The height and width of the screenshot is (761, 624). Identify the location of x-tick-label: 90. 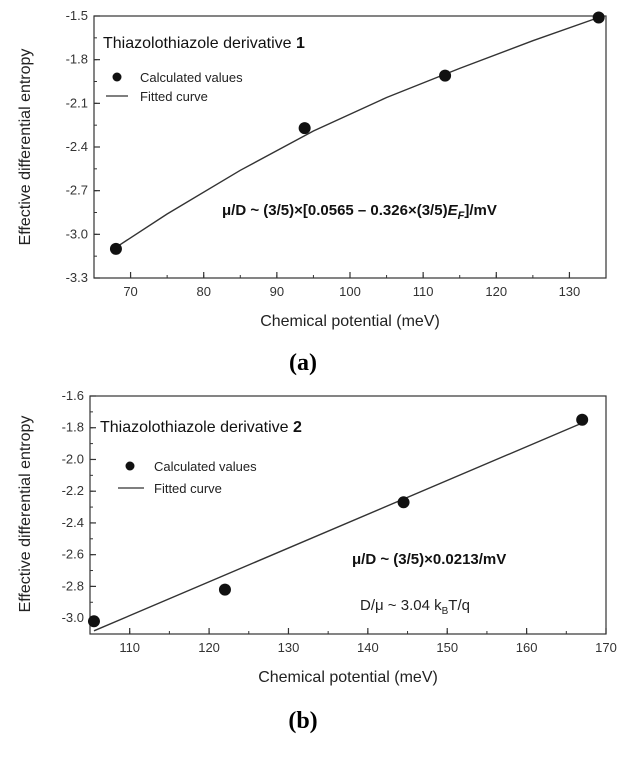
(277, 291).